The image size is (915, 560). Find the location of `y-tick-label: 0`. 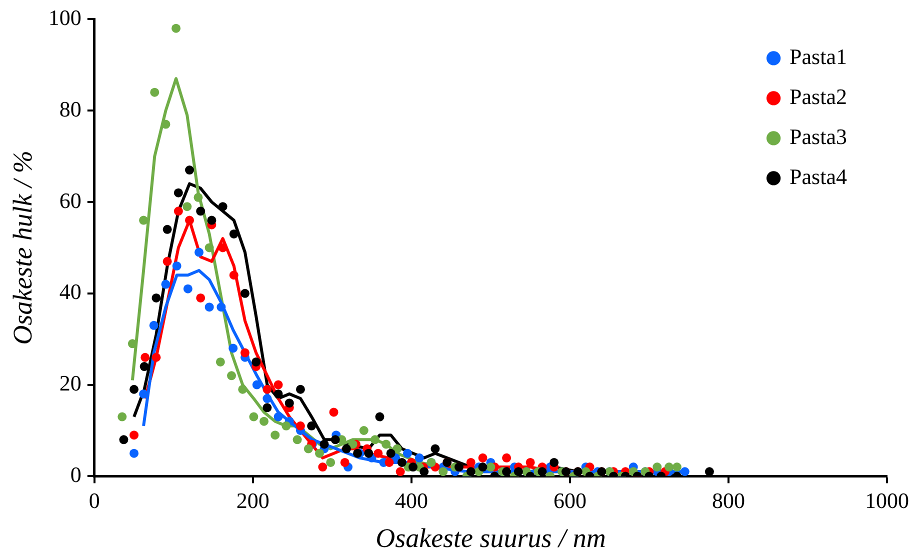

y-tick-label: 0 is located at coordinates (76, 474).